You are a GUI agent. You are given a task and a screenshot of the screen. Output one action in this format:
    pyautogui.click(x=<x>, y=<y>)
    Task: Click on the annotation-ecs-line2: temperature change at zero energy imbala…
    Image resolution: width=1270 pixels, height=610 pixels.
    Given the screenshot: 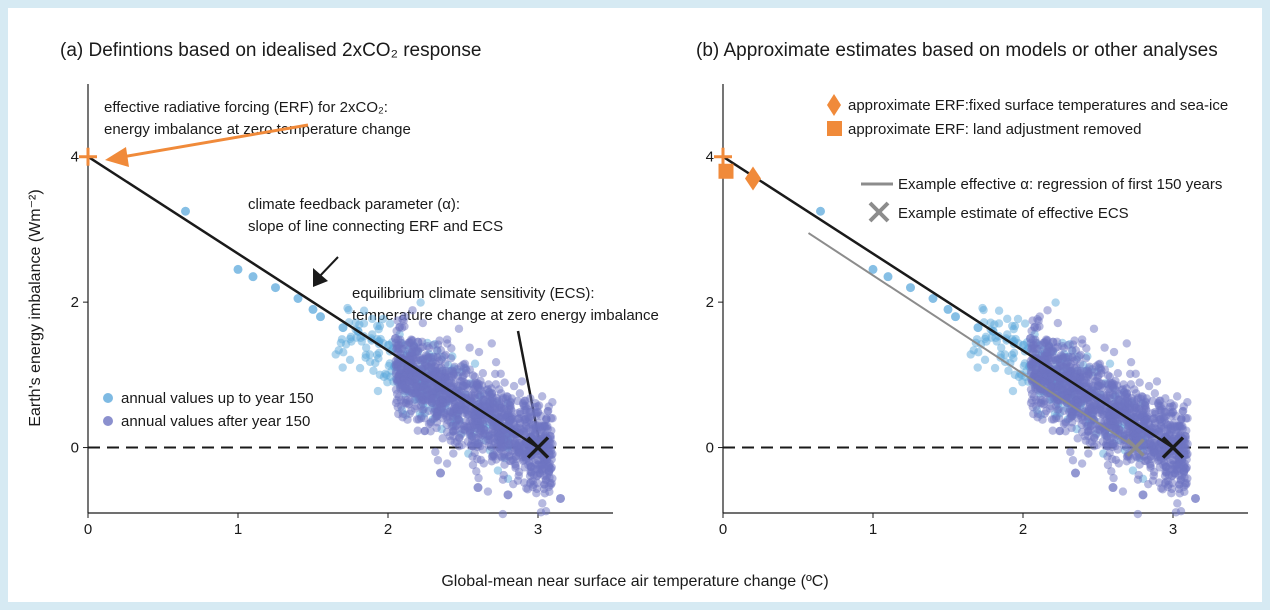 What is the action you would take?
    pyautogui.click(x=505, y=315)
    